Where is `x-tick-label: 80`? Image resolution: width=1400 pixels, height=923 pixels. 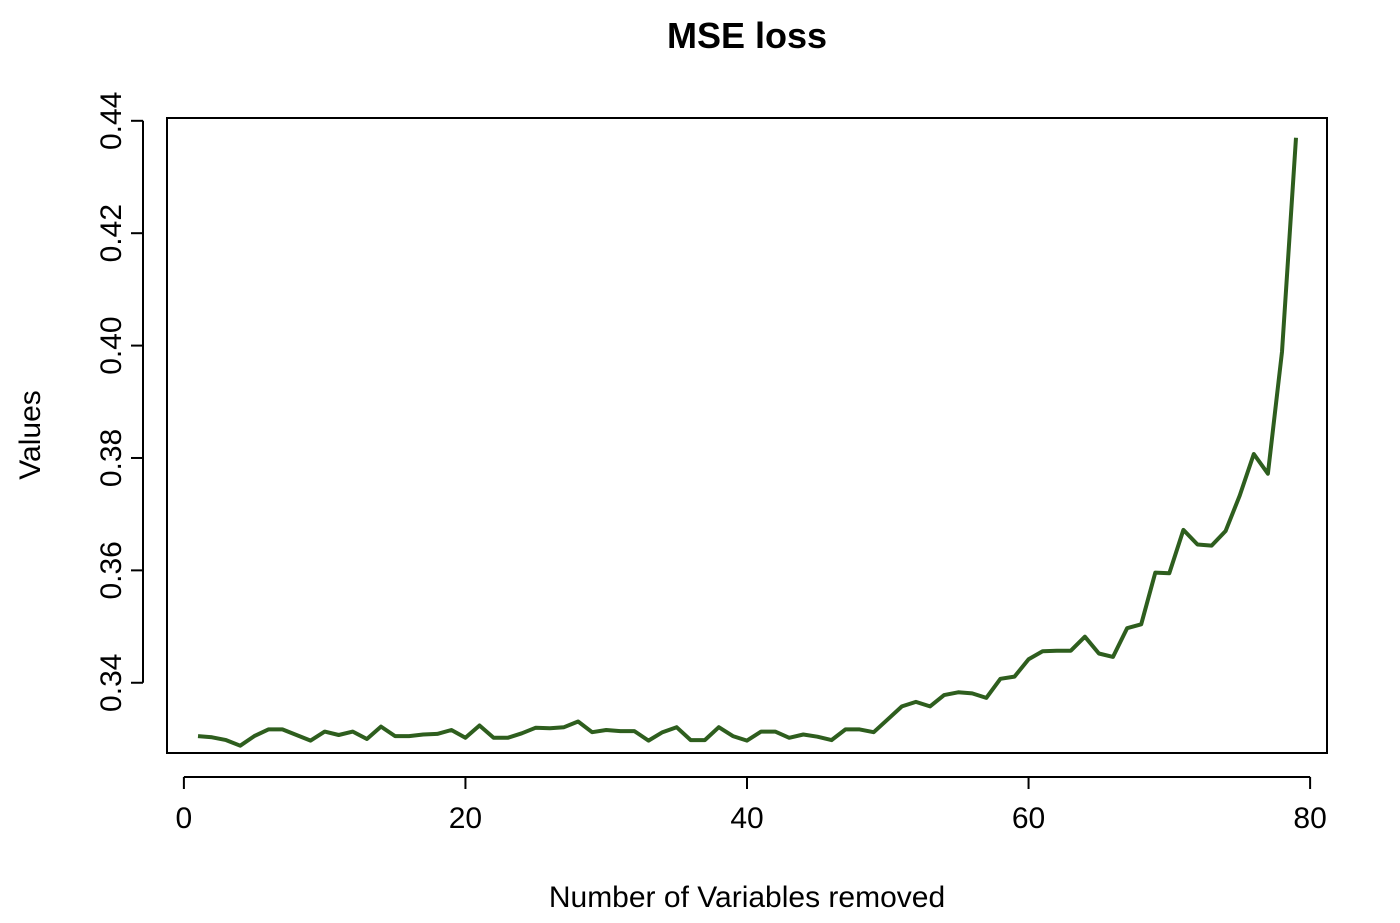
x-tick-label: 80 is located at coordinates (1309, 818).